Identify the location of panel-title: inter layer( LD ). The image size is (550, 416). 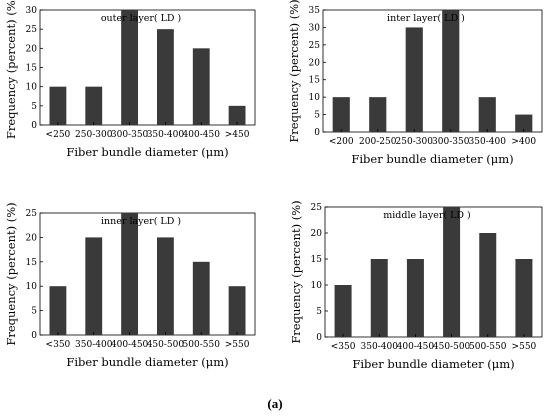
(426, 18).